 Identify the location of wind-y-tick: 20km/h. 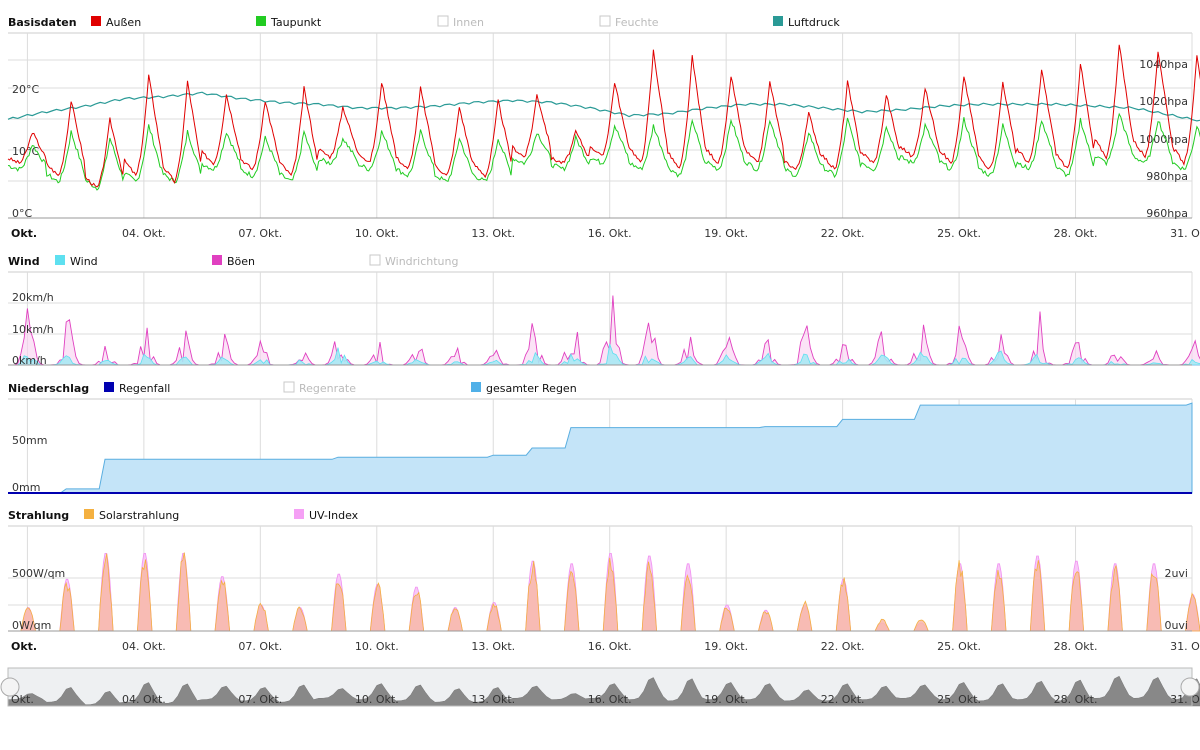
(33, 297).